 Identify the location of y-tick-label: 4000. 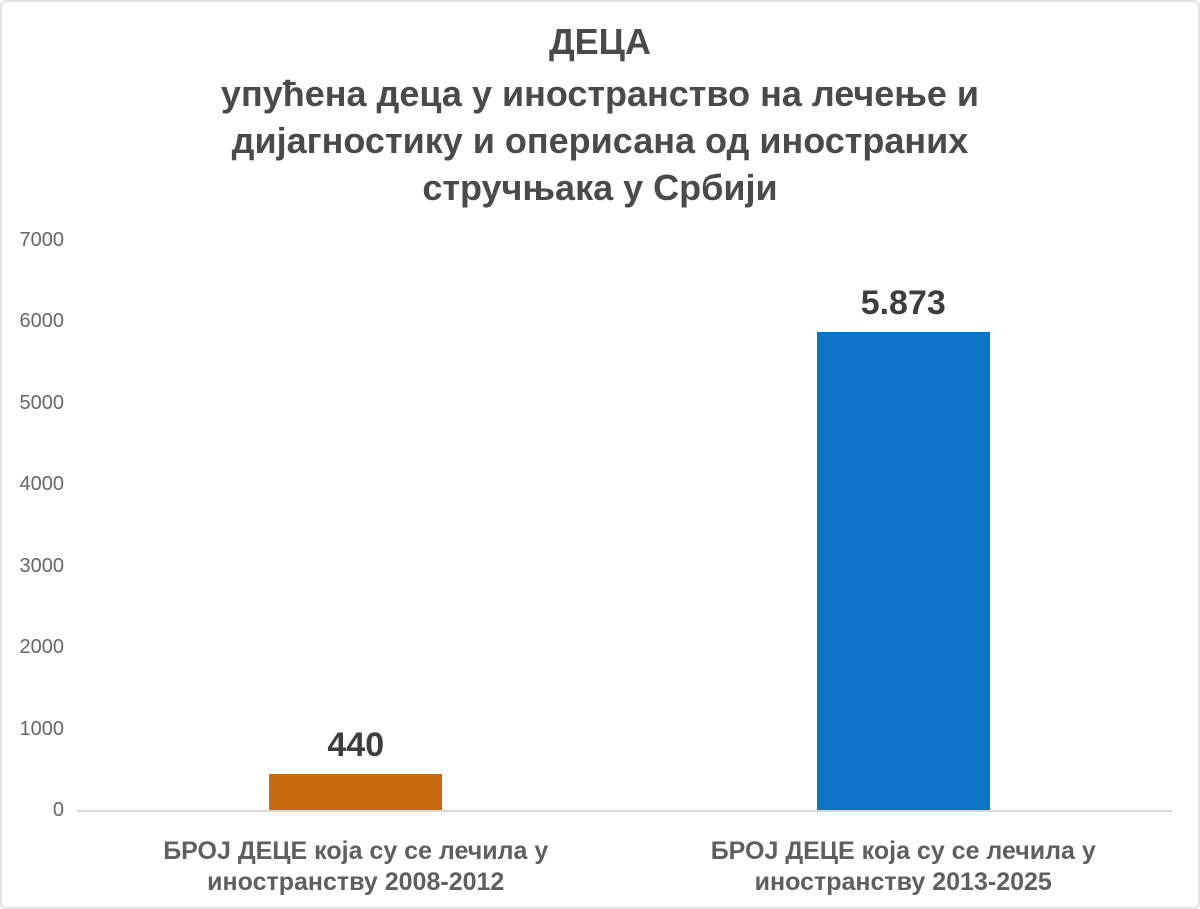
(42, 484).